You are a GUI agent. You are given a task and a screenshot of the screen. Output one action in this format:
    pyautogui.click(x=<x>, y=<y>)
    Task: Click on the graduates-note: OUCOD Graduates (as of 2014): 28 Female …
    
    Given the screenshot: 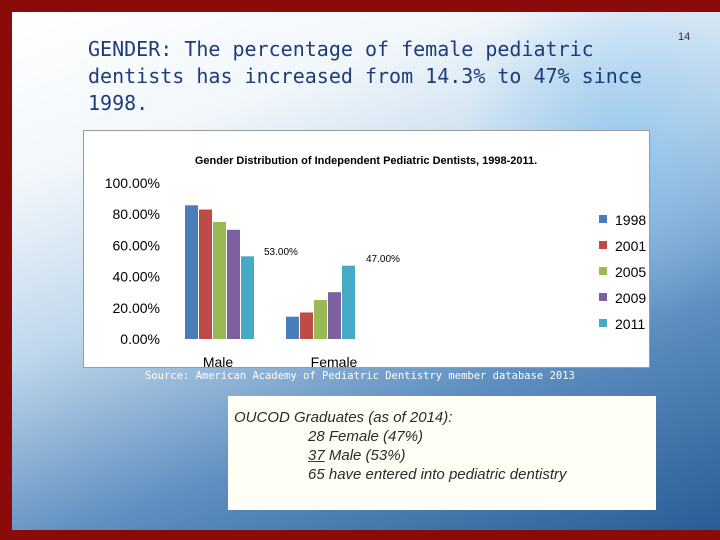 What is the action you would take?
    pyautogui.click(x=442, y=453)
    